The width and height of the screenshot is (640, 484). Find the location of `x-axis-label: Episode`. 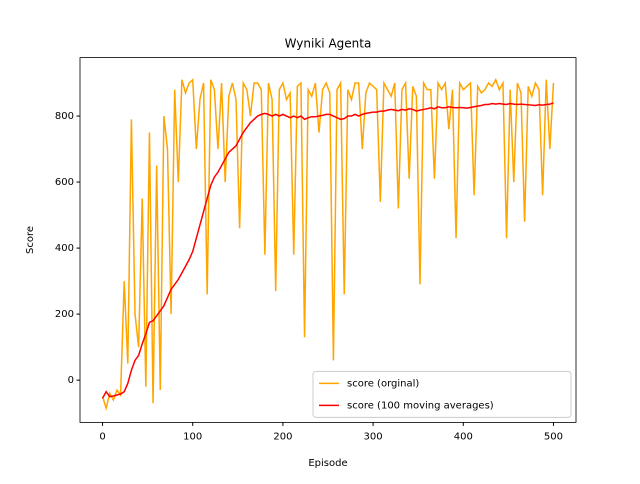

x-axis-label: Episode is located at coordinates (327, 463).